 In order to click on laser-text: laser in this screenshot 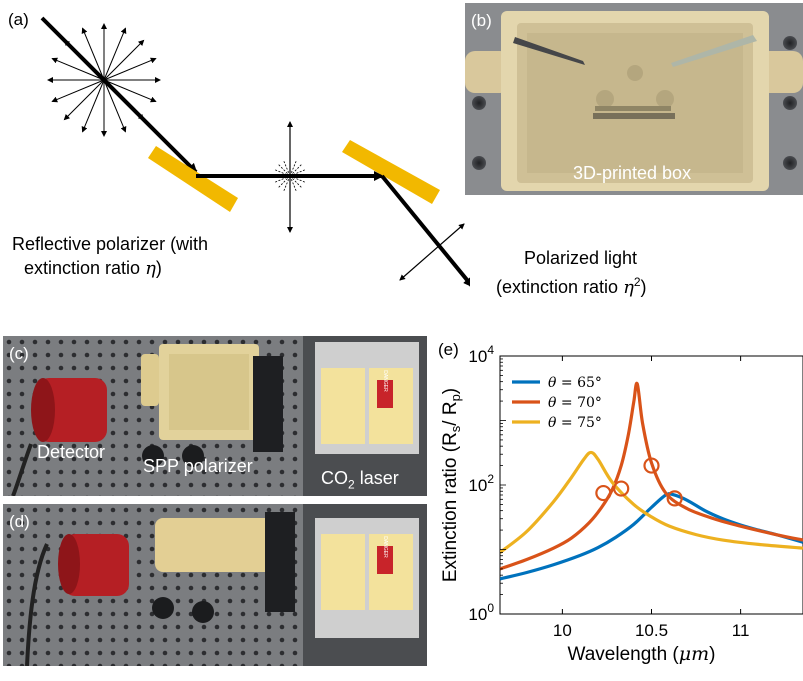, I will do `click(376, 478)`.